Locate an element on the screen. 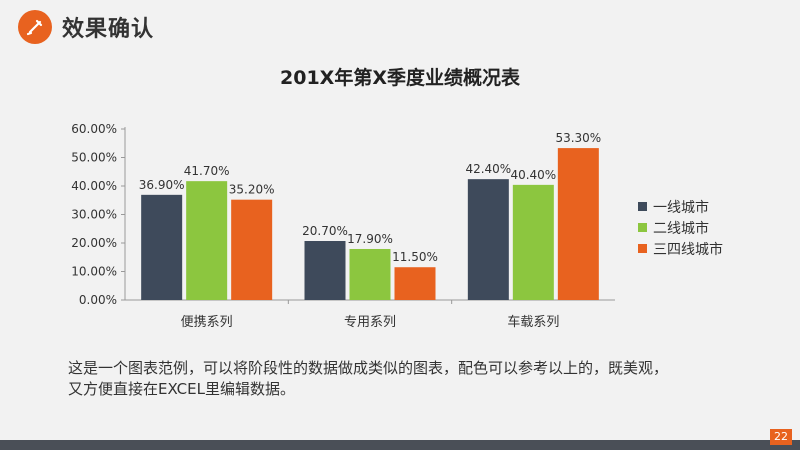 This screenshot has height=450, width=800. data-label: 53.30% is located at coordinates (578, 138).